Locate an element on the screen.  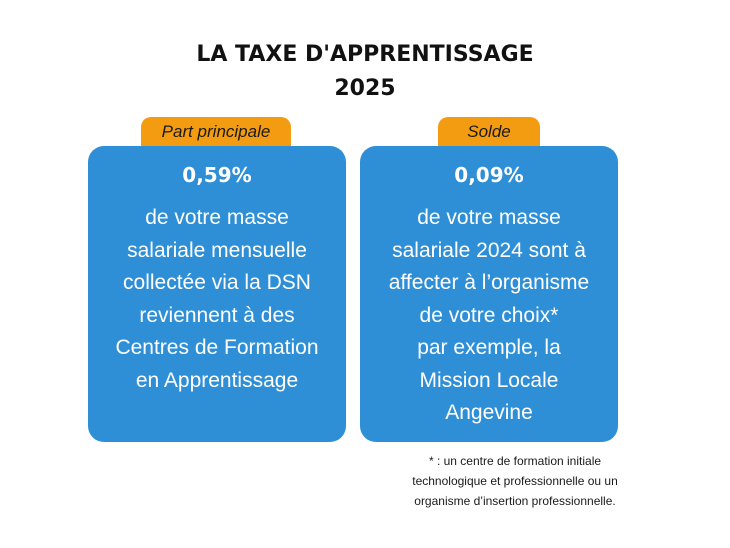
tab-solde: Solde is located at coordinates (489, 133).